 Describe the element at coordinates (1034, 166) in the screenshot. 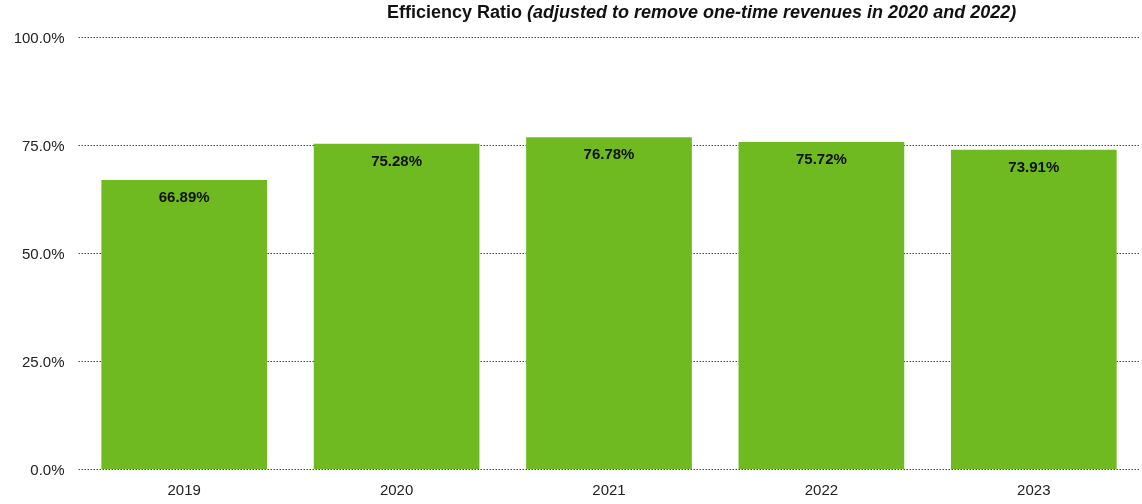

I see `data-label: 73.91%` at that location.